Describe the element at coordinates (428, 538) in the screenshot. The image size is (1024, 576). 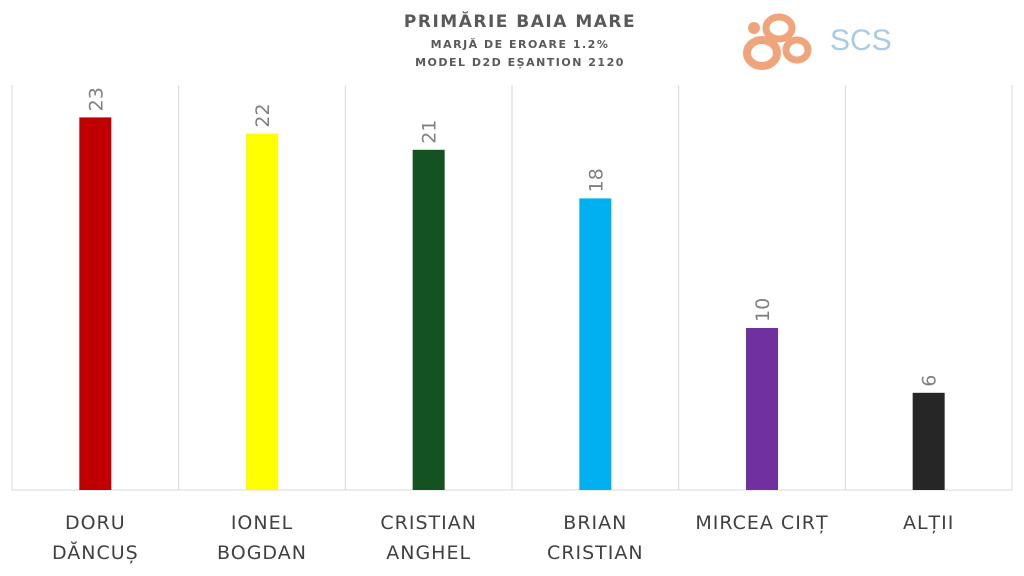
I see `category-label: CRISTIAN ANGHEL` at that location.